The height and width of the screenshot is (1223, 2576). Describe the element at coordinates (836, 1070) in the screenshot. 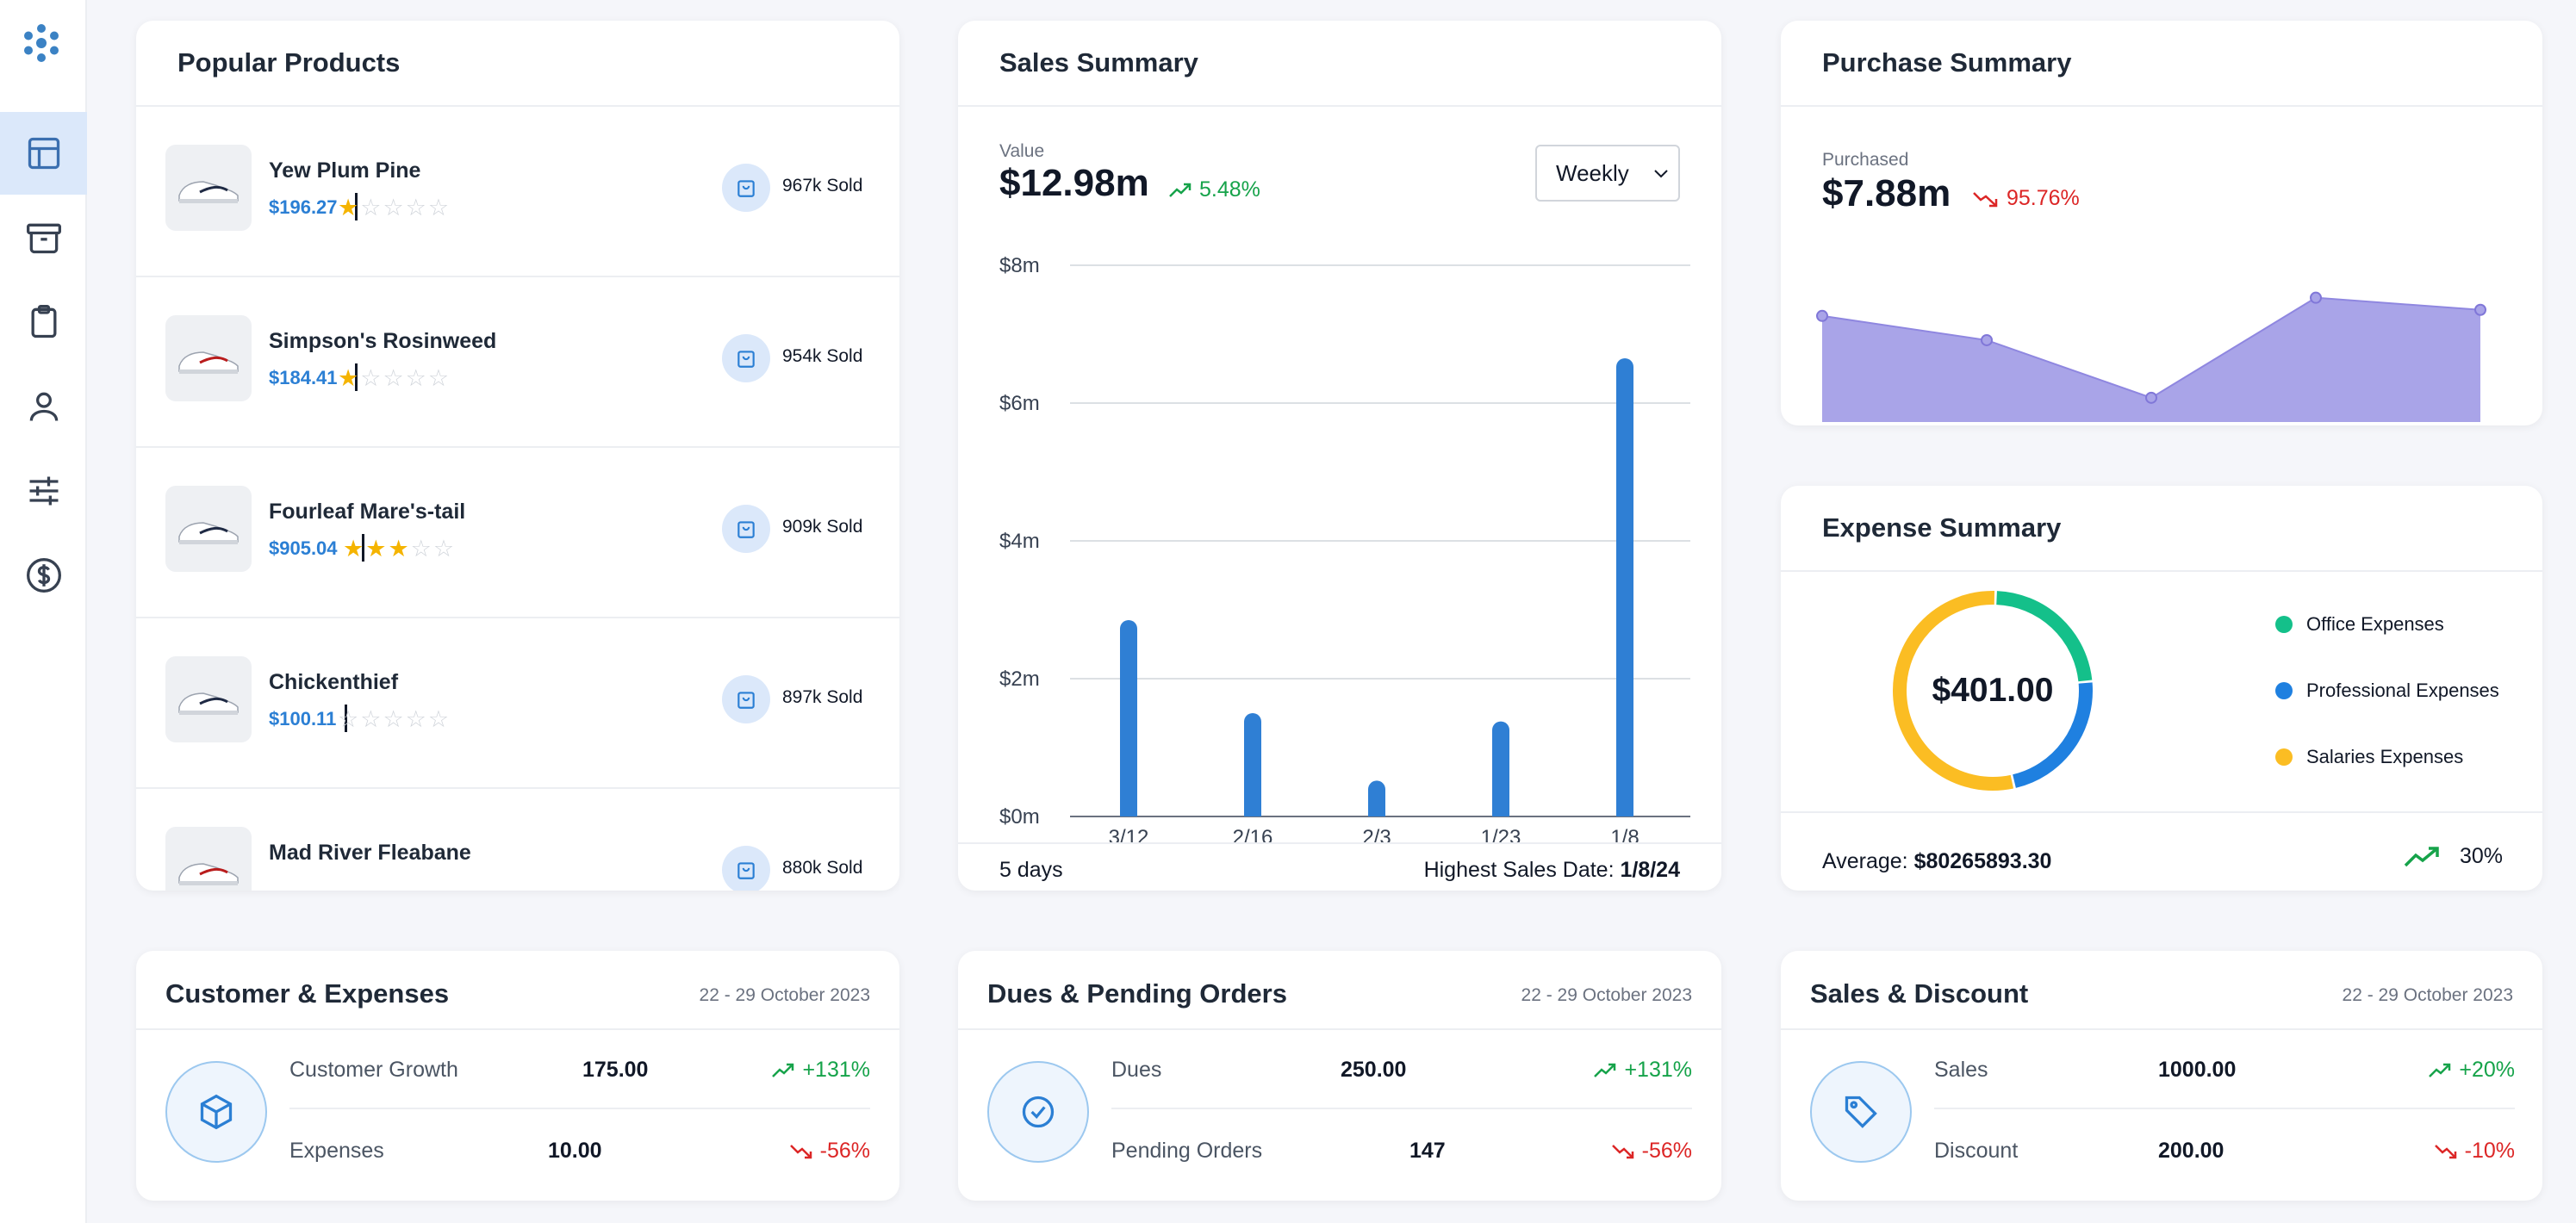

I see `stat-change-value: +131%` at that location.